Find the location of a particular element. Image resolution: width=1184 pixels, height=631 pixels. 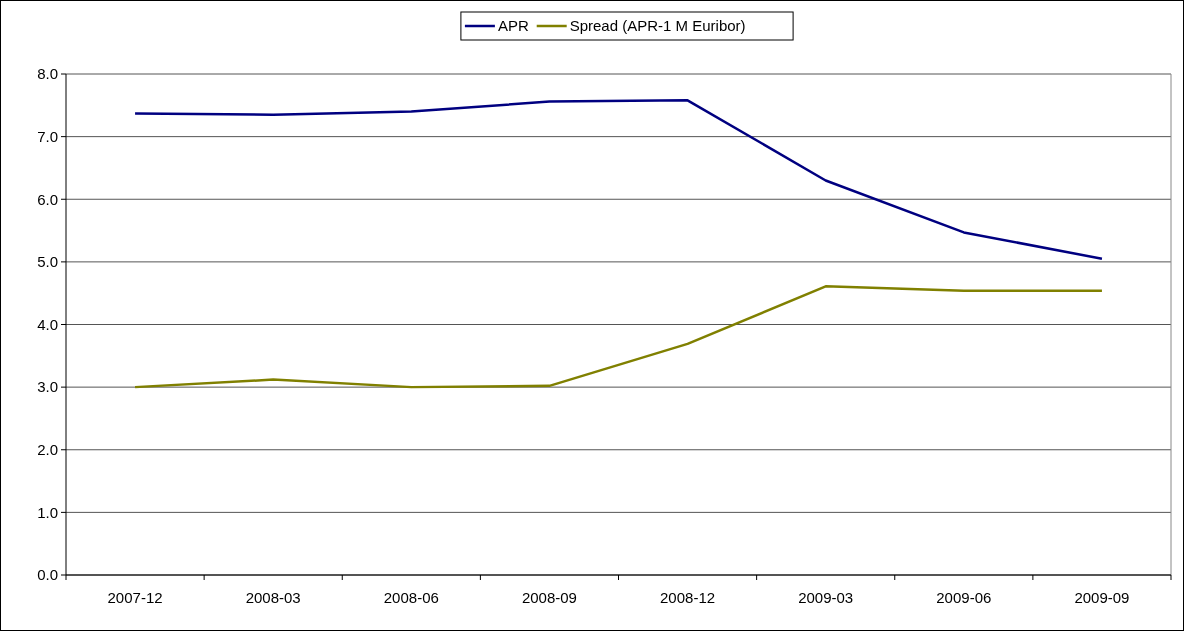

x-tick-label: 2008-03 is located at coordinates (273, 597).